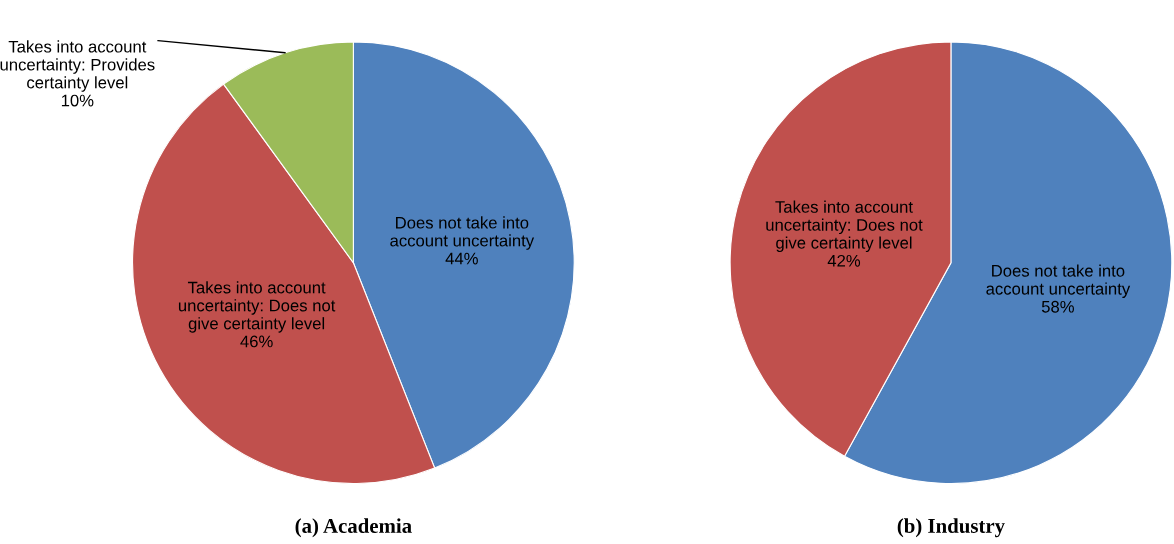  Describe the element at coordinates (353, 528) in the screenshot. I see `text: (a) Academia` at that location.